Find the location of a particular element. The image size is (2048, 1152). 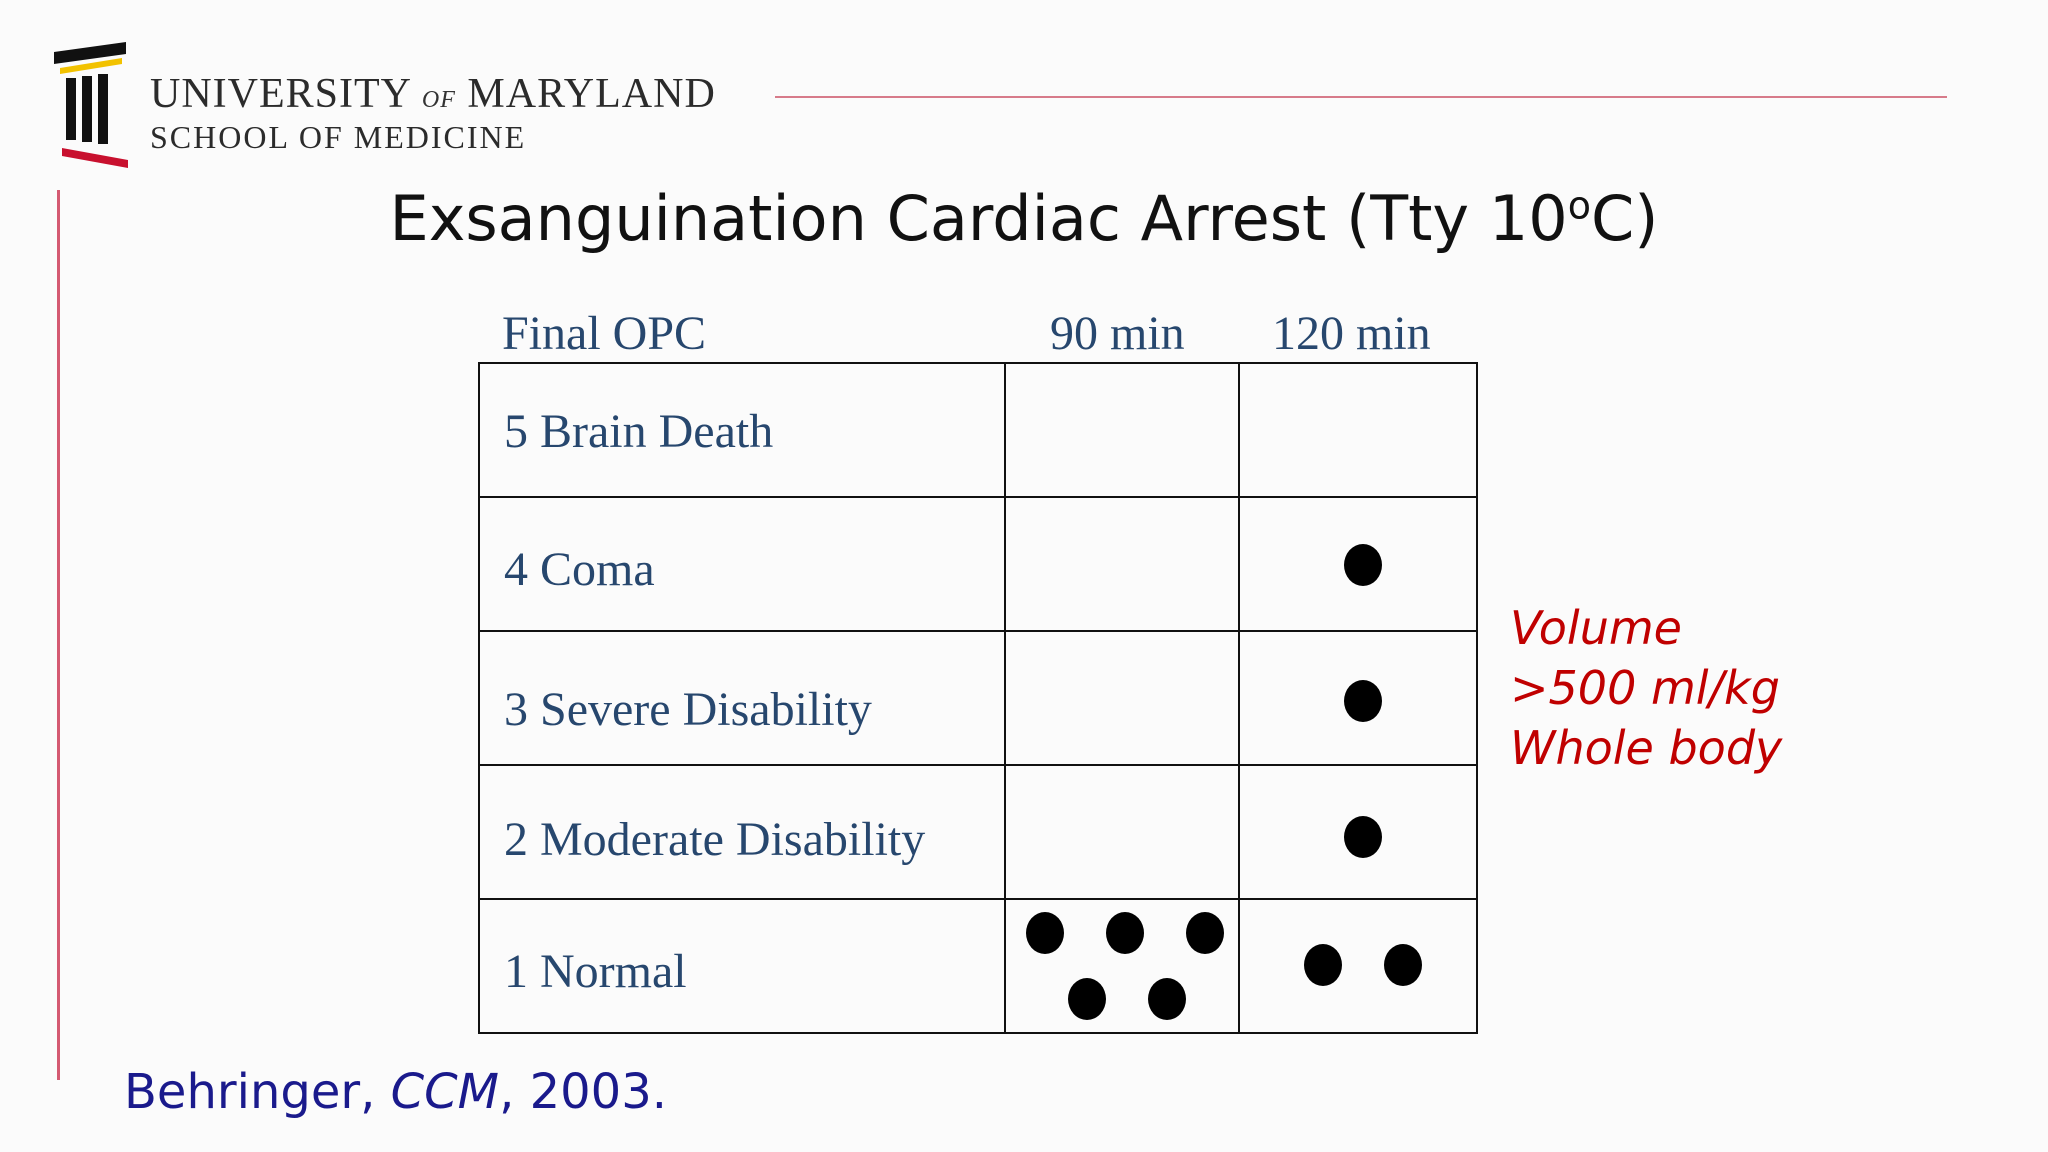

table-row: 5 Brain Death is located at coordinates (978, 431).